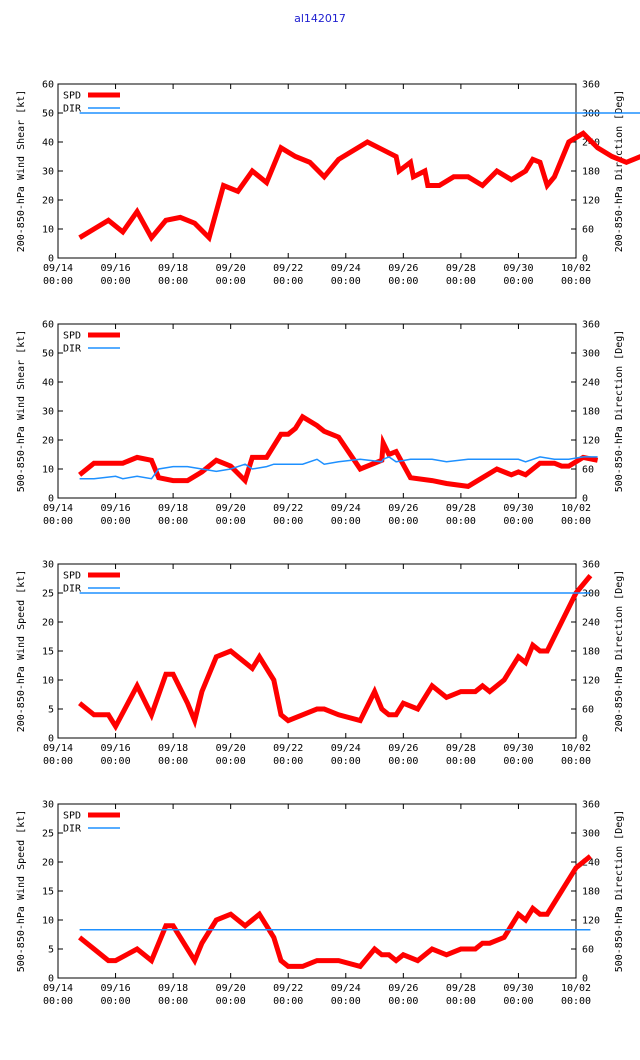 The image size is (640, 1060). What do you see at coordinates (317, 651) in the screenshot?
I see `plot-frame` at bounding box center [317, 651].